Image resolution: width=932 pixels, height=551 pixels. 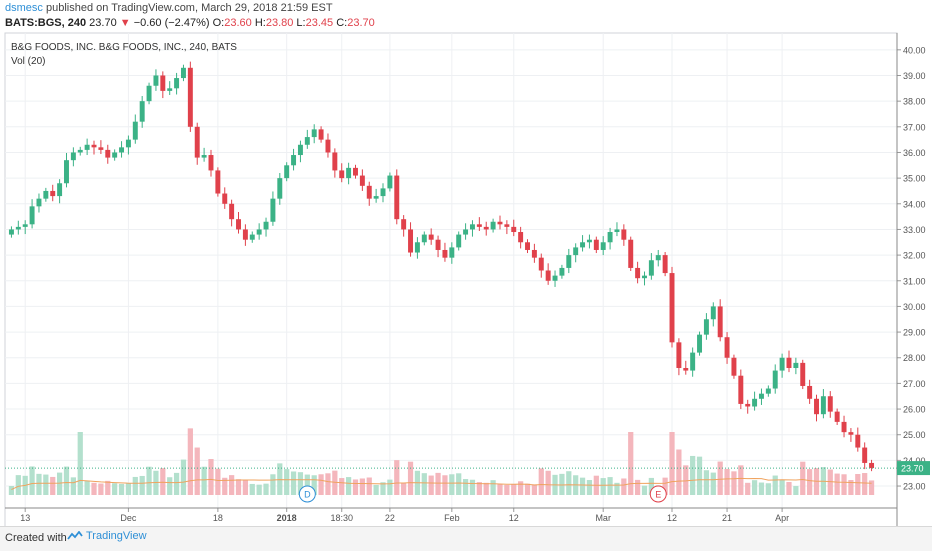 I want to click on y-tick-label: 38.00, so click(x=914, y=102).